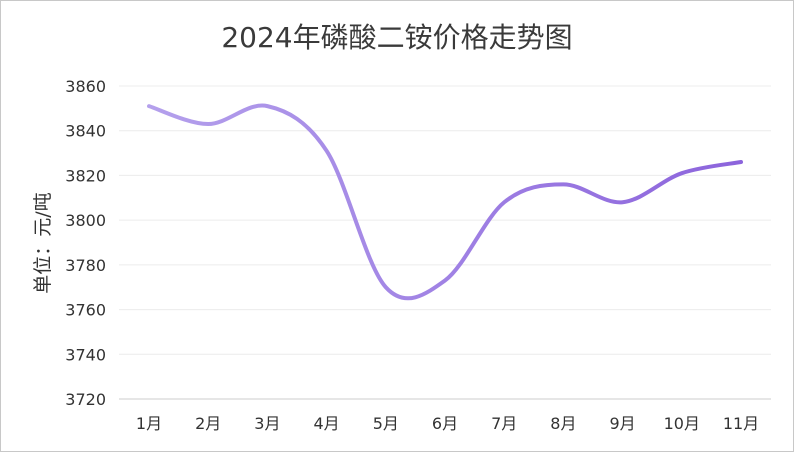  What do you see at coordinates (267, 423) in the screenshot?
I see `x-tick-label: 3月` at bounding box center [267, 423].